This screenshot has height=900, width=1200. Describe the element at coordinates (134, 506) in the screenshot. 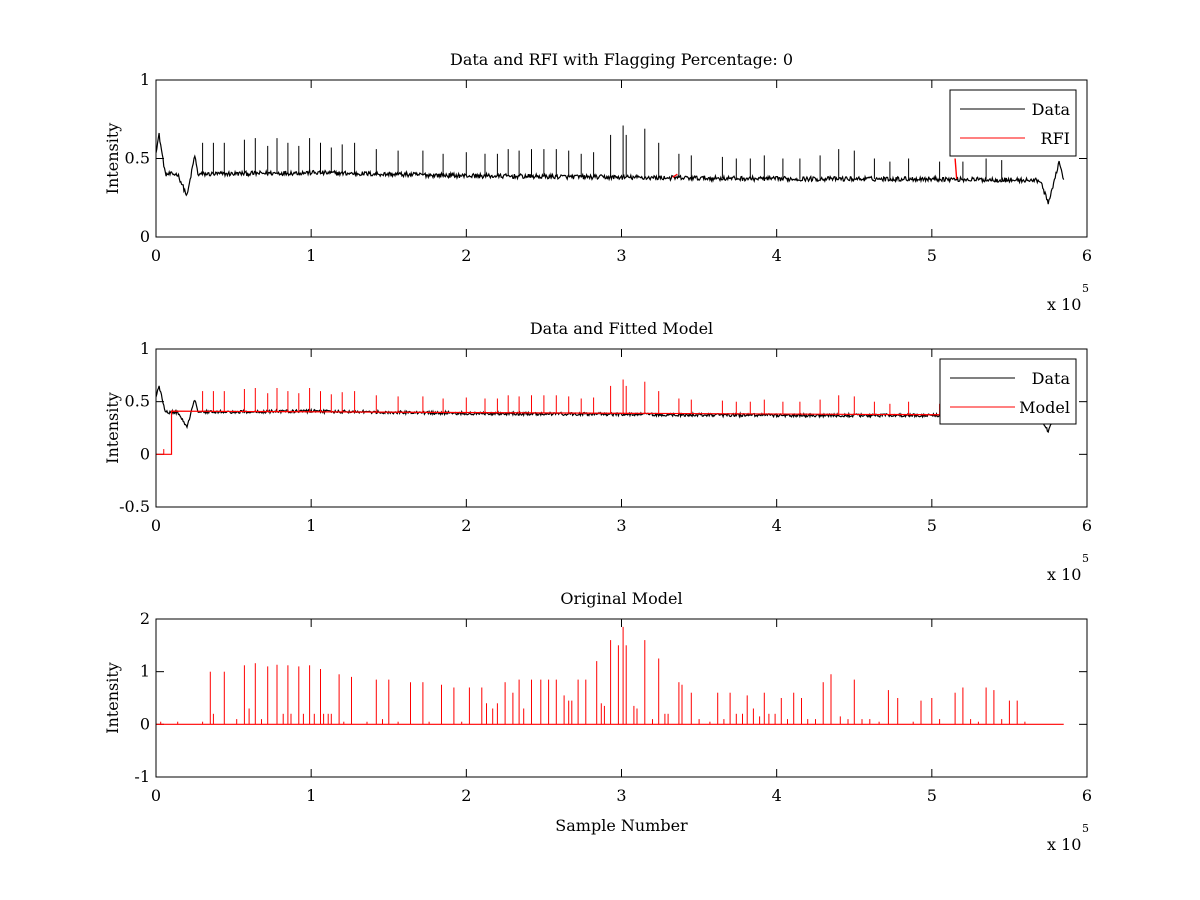

I see `y-tick-label: -0.5` at that location.